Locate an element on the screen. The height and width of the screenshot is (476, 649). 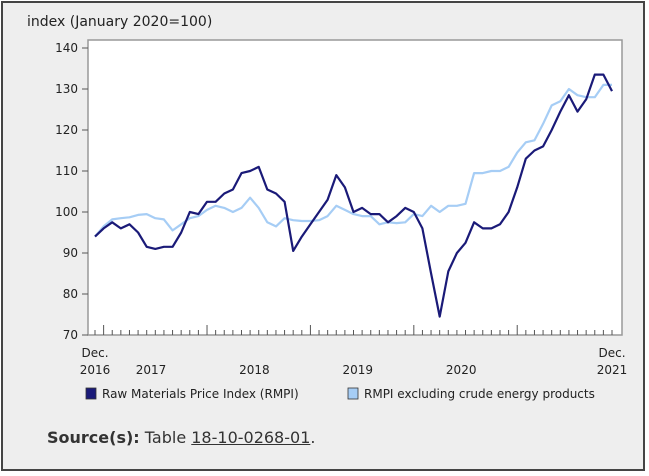
legend-label: RMPI excluding crude energy products is located at coordinates (479, 394).